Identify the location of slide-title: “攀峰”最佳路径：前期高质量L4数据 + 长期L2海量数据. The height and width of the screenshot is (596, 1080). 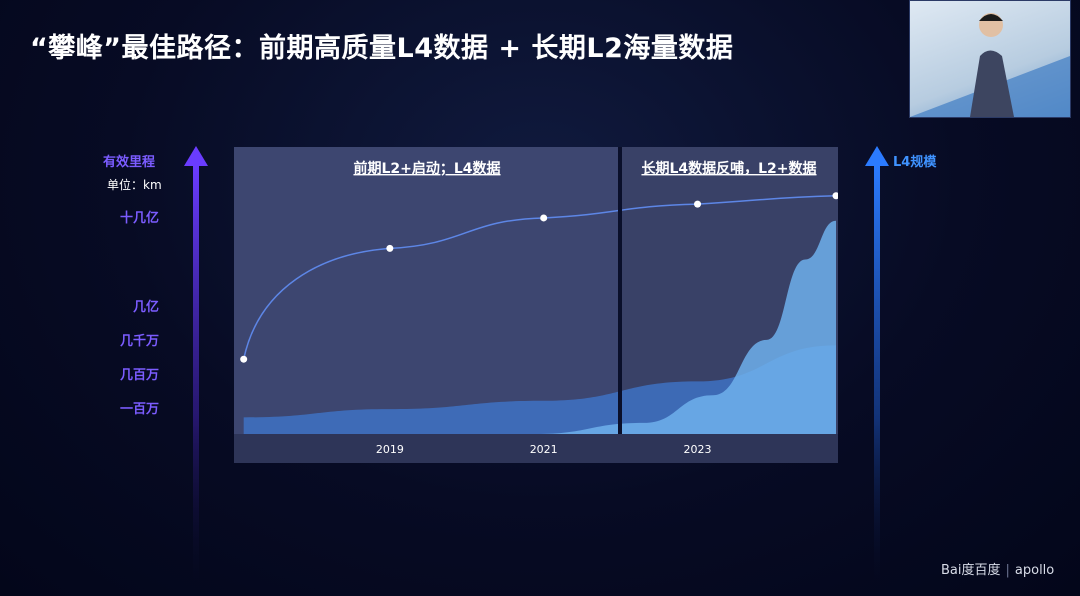
(382, 48).